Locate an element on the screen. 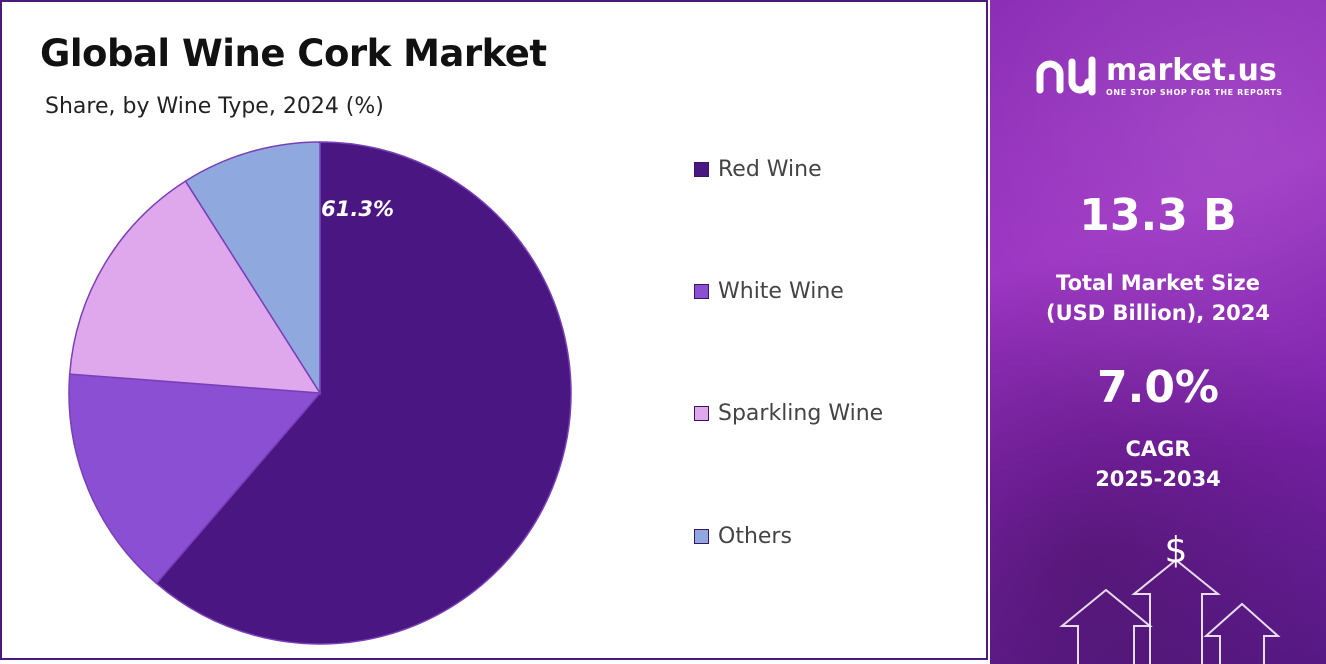 This screenshot has width=1326, height=664. legend-label: Sparkling Wine is located at coordinates (801, 413).